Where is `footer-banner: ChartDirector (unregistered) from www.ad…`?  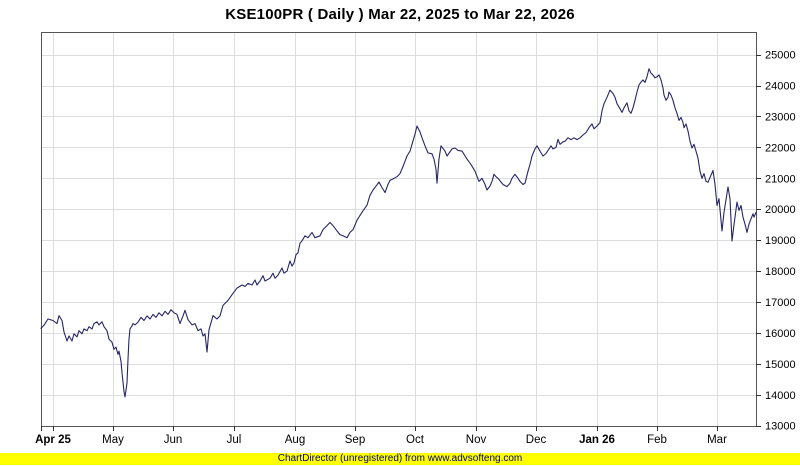
footer-banner: ChartDirector (unregistered) from www.ad… is located at coordinates (400, 459).